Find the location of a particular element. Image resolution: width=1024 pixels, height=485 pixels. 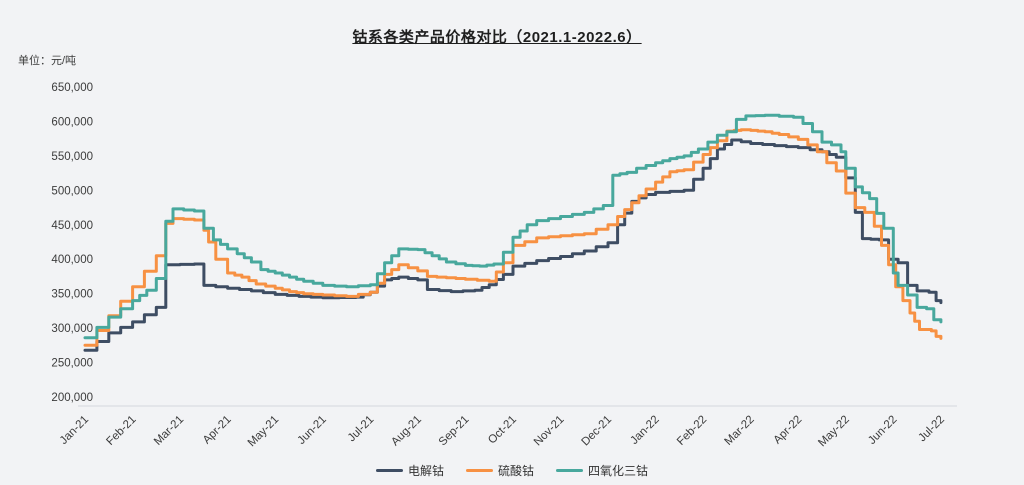

x-tick-label: Feb-22 is located at coordinates (692, 431).